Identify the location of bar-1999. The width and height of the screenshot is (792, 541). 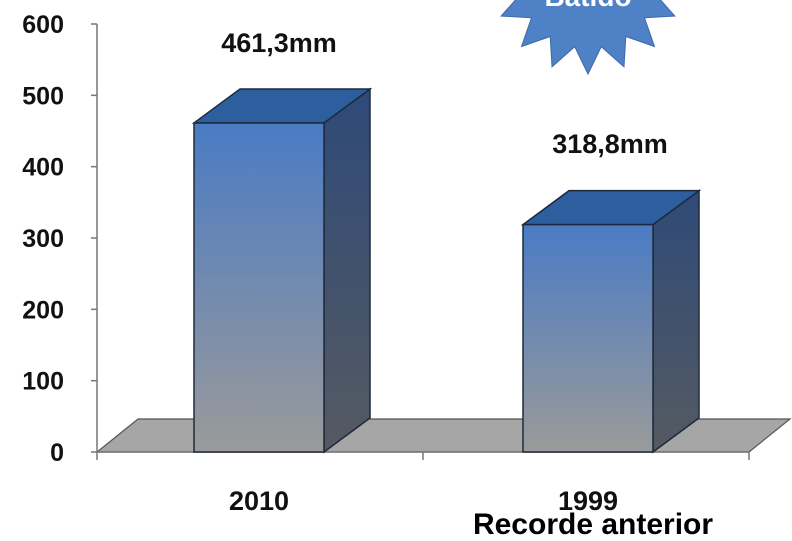
(611, 321).